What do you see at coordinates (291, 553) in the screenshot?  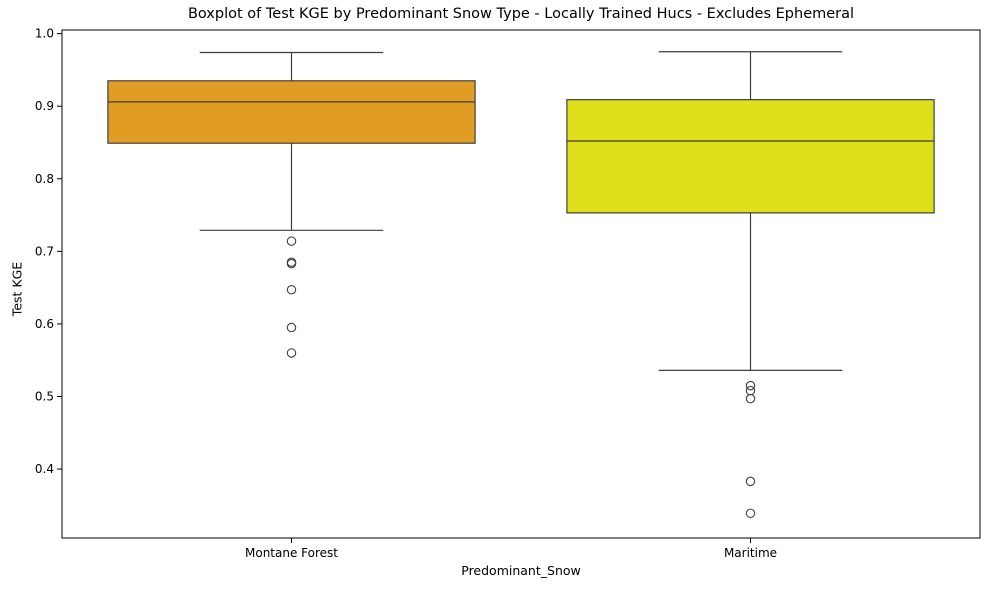 I see `x-tick-label: Montane Forest` at bounding box center [291, 553].